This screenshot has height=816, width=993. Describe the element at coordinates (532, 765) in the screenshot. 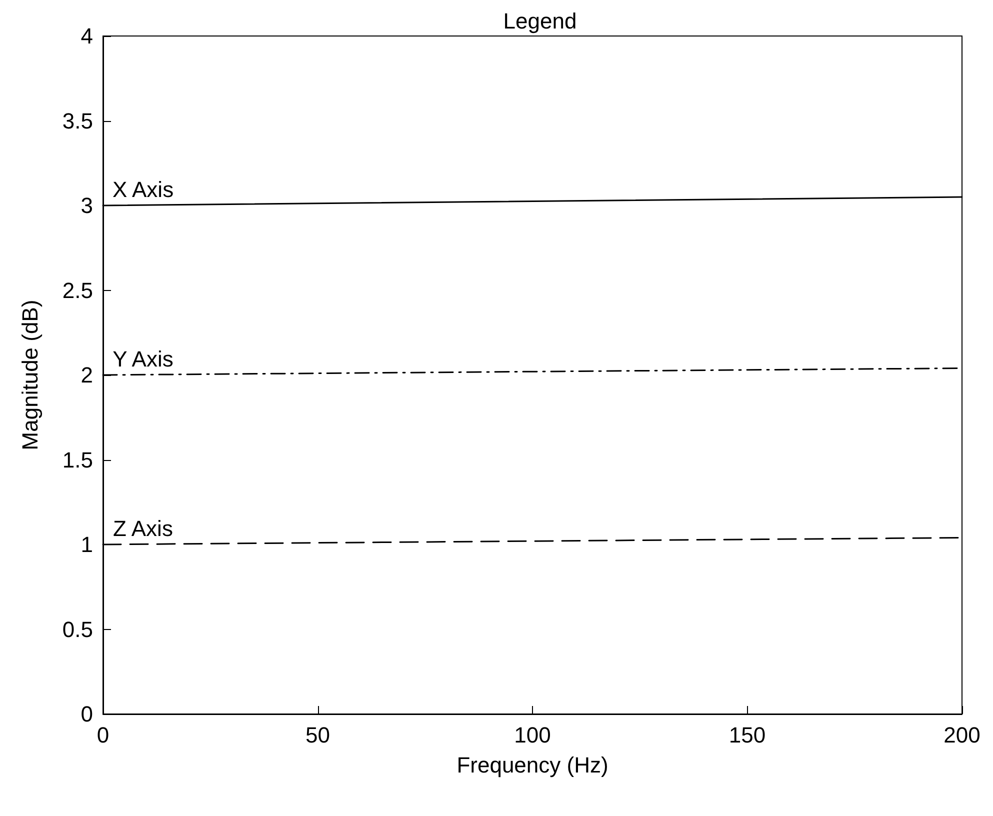

I see `x-axis-title: Frequency (Hz)` at that location.